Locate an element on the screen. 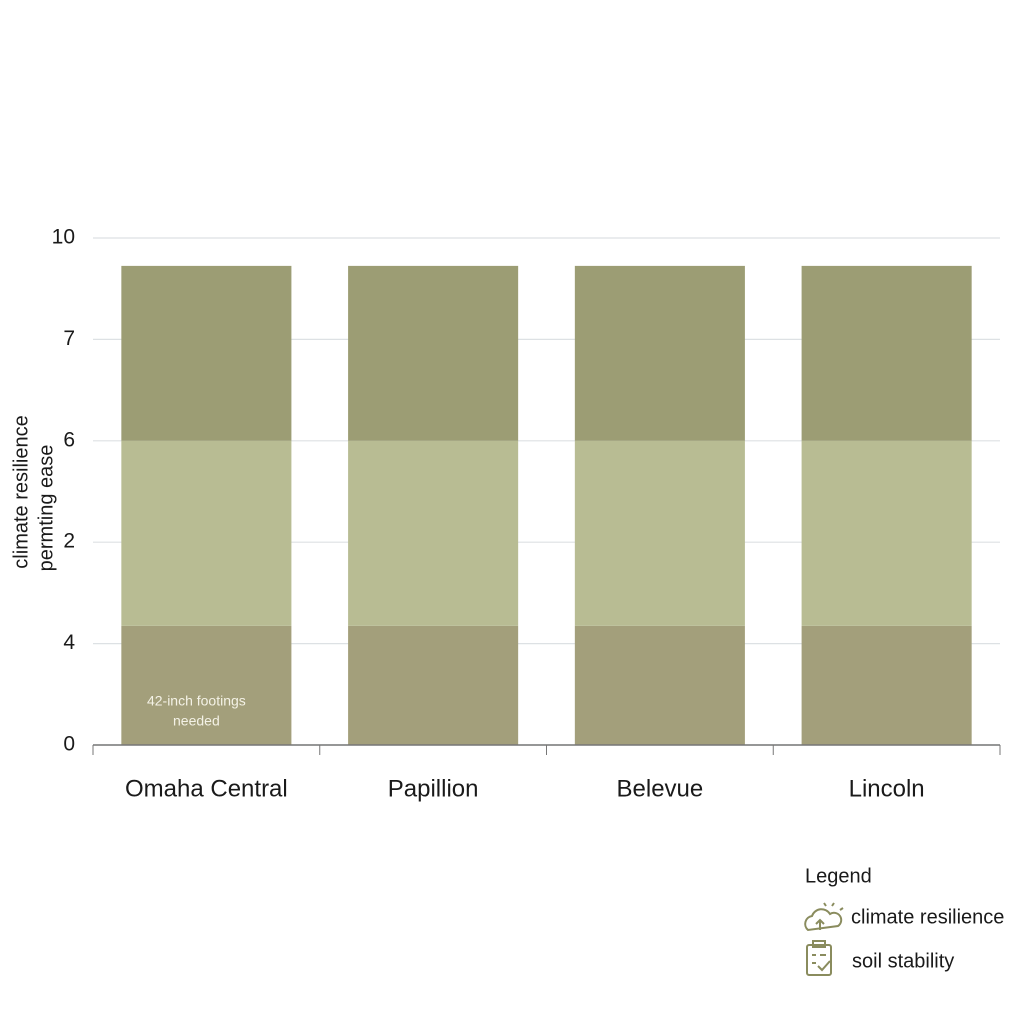 The width and height of the screenshot is (1024, 1024). legend-title: Legend is located at coordinates (838, 876).